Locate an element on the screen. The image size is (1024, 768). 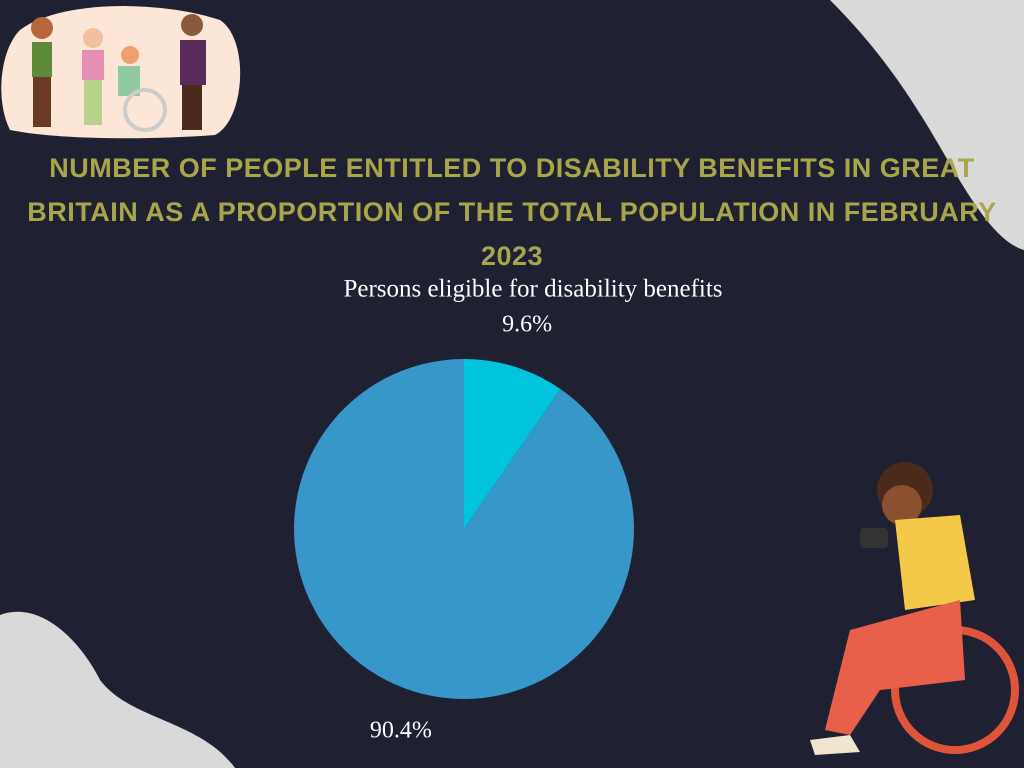
illustration-photographer is located at coordinates (914, 608).